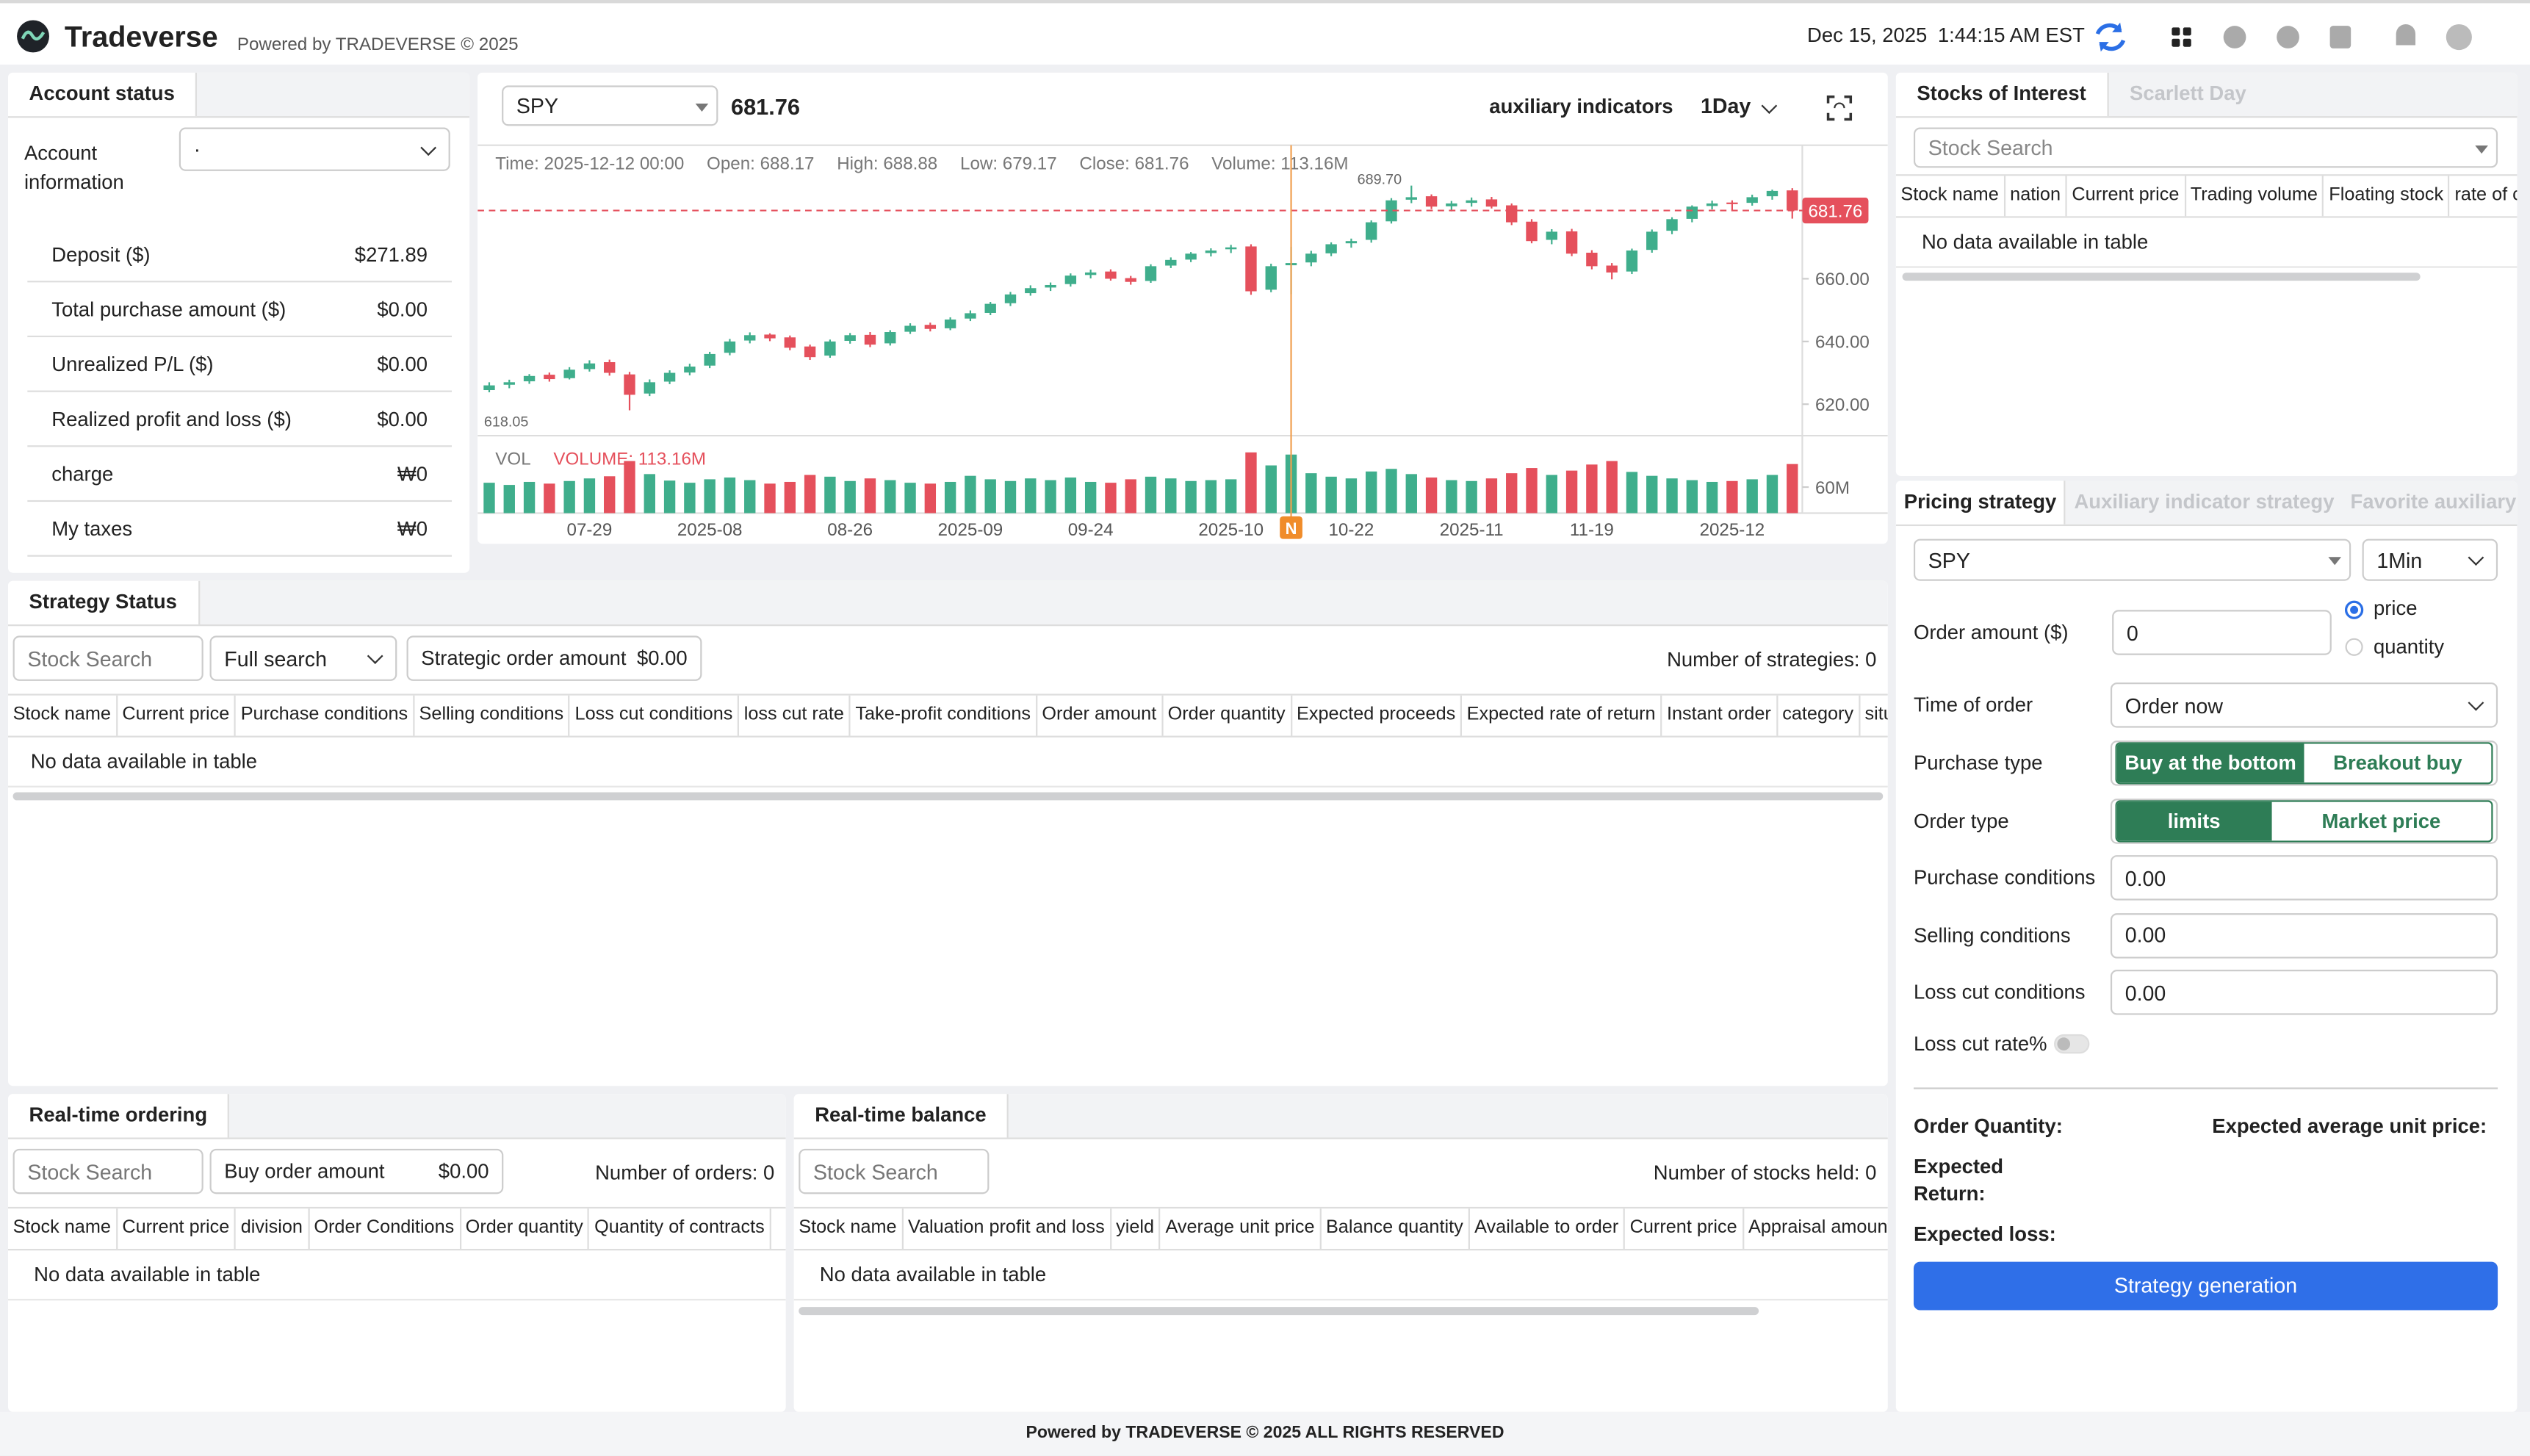 The width and height of the screenshot is (2530, 1456). Describe the element at coordinates (1581, 106) in the screenshot. I see `aux-indicators: auxiliary indicators` at that location.